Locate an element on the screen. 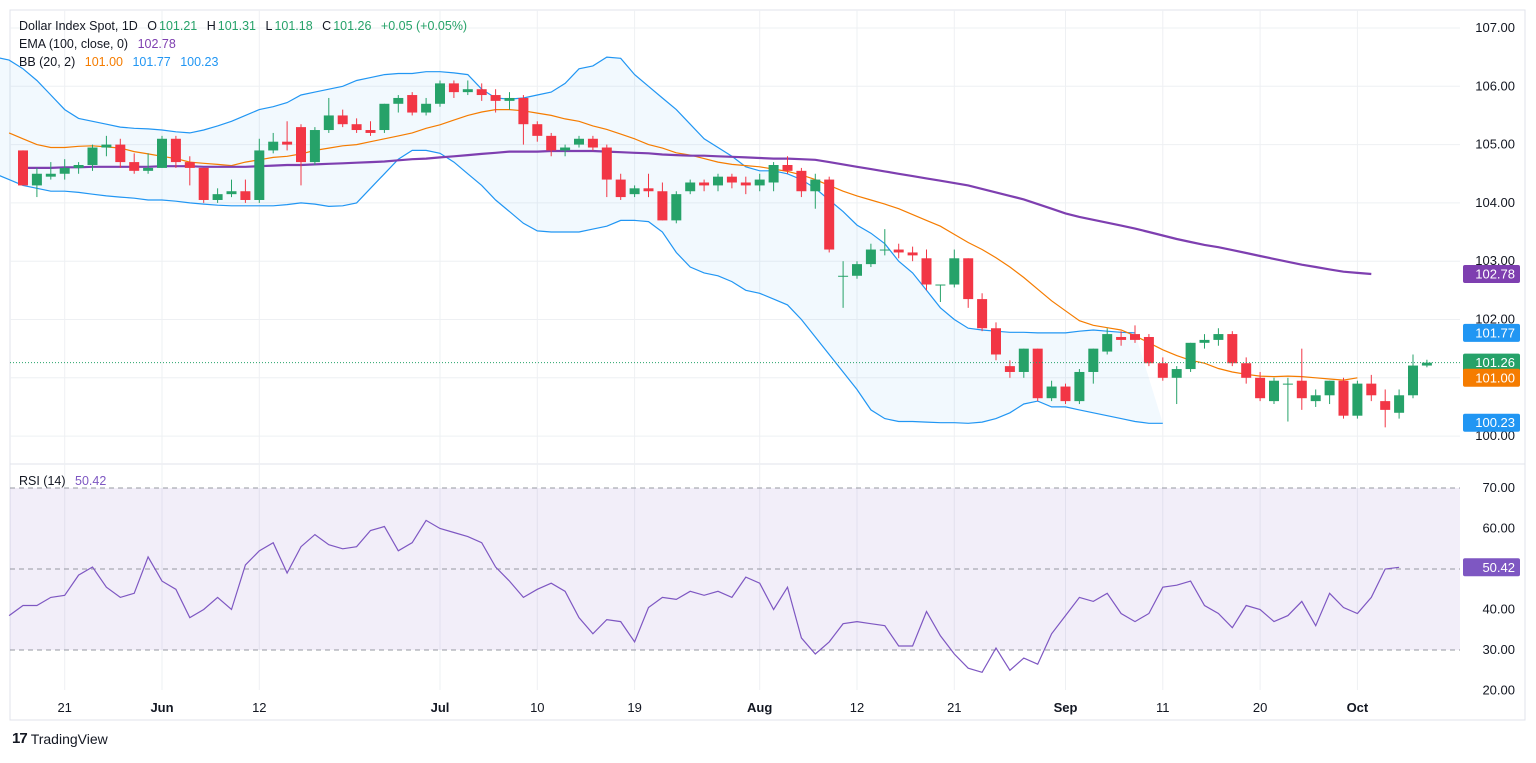 Image resolution: width=1536 pixels, height=763 pixels. price-badge: 102.78 is located at coordinates (1491, 274).